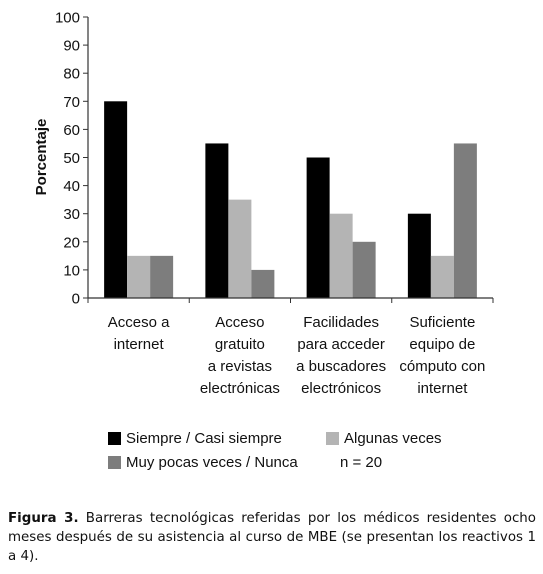 The height and width of the screenshot is (574, 543). Describe the element at coordinates (71, 270) in the screenshot. I see `y-tick-label: 10` at that location.